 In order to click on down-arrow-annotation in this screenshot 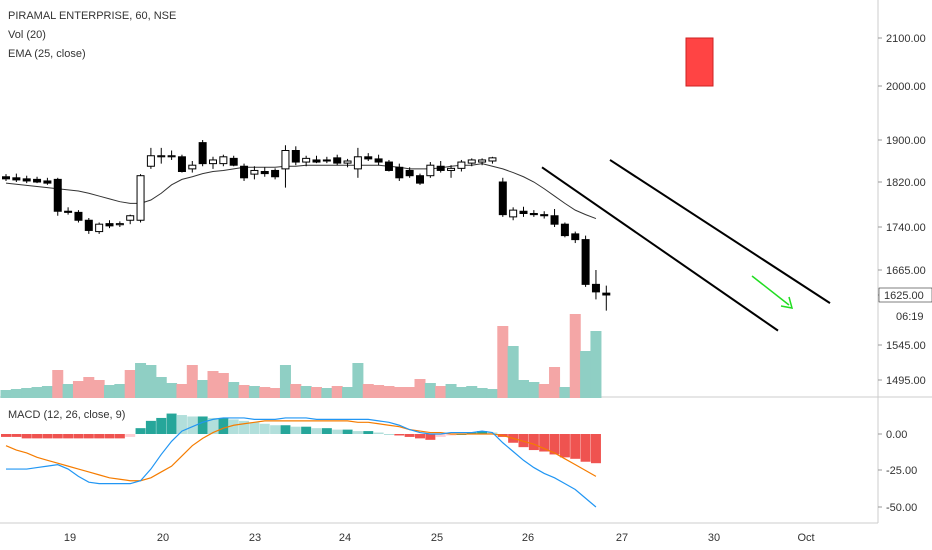, I will do `click(770, 290)`.